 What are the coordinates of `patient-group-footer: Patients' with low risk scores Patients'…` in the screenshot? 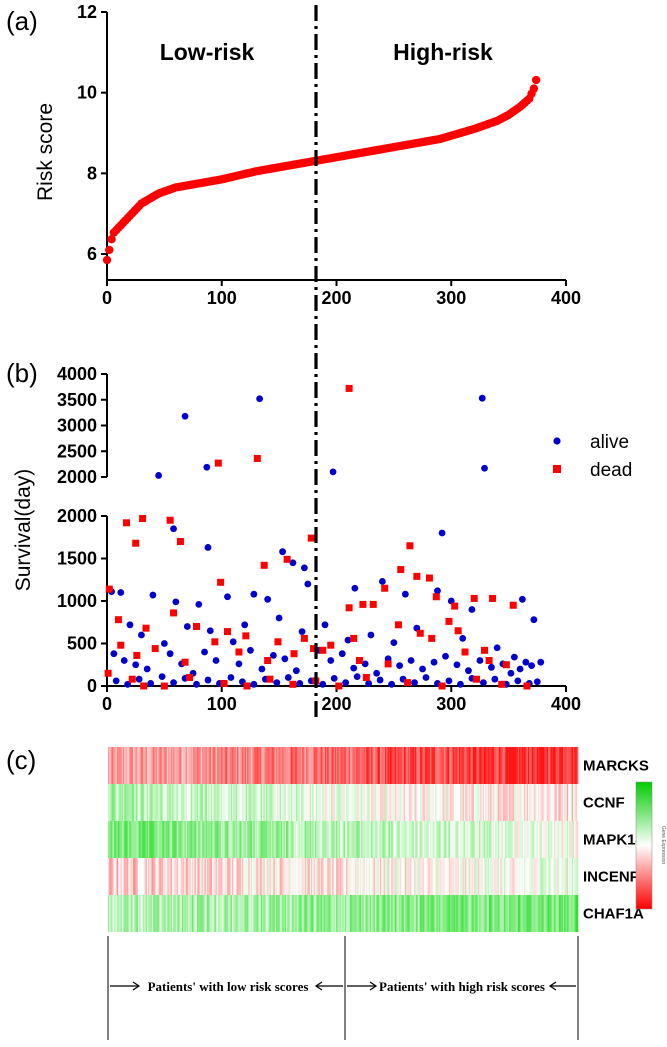 It's located at (343, 988).